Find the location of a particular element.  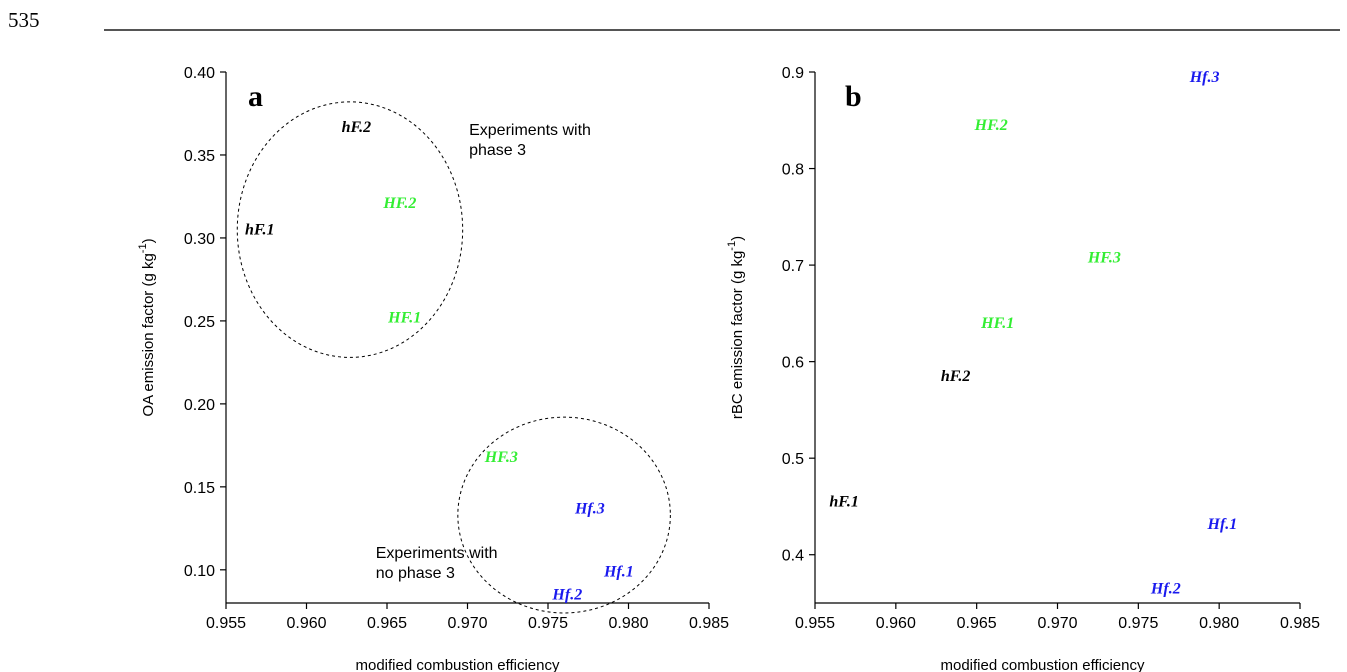

annotation: Experiments with no phase 3 is located at coordinates (437, 563).